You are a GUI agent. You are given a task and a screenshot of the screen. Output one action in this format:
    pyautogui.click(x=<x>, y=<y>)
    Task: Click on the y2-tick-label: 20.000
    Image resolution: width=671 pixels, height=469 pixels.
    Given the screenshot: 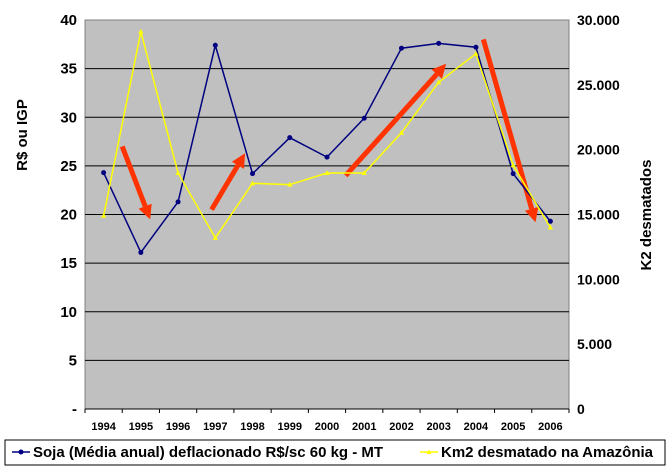 What is the action you would take?
    pyautogui.click(x=598, y=150)
    